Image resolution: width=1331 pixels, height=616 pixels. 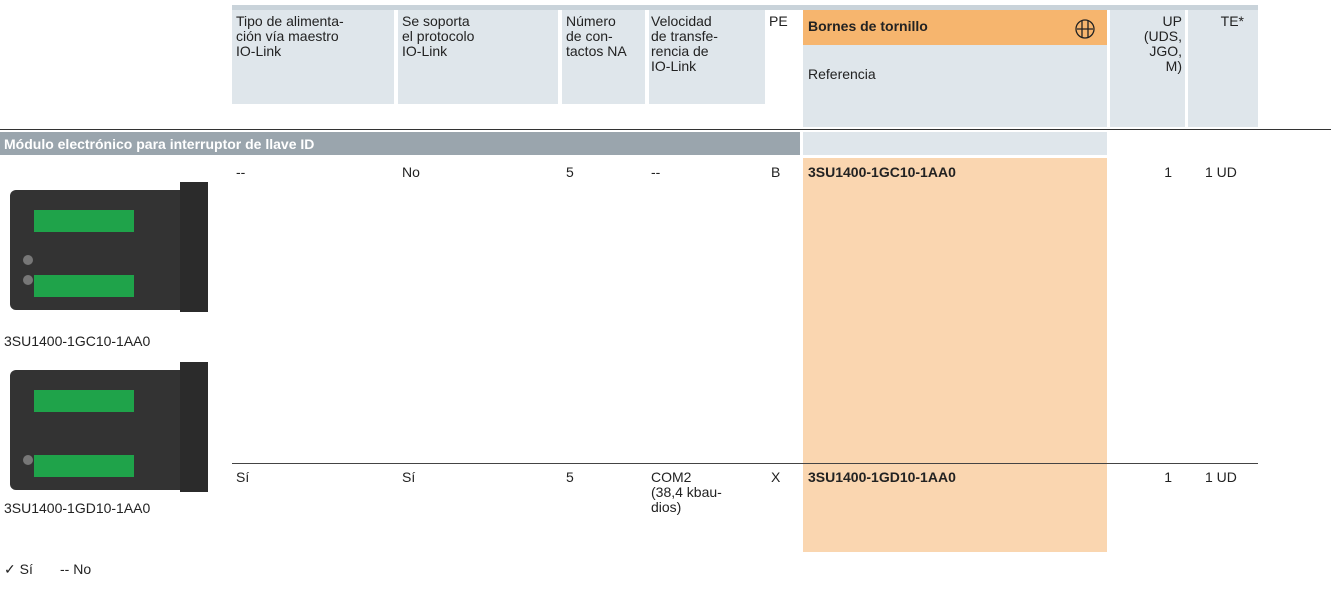 What do you see at coordinates (18, 569) in the screenshot?
I see `legend-item: ✓ Sí` at bounding box center [18, 569].